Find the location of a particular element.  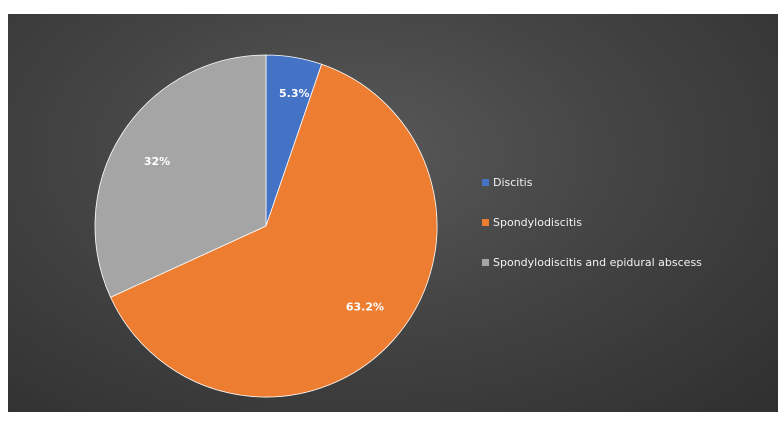

legend-item-spondylodiscitis: Spondylodiscitis is located at coordinates (632, 222).